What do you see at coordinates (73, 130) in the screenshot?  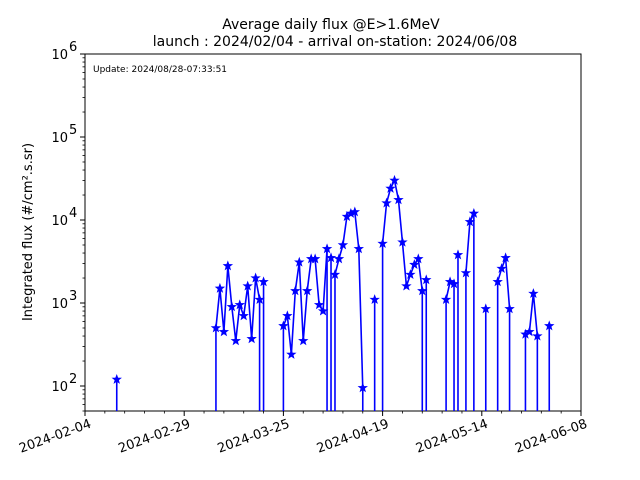 I see `y-tick-exponent: 5` at bounding box center [73, 130].